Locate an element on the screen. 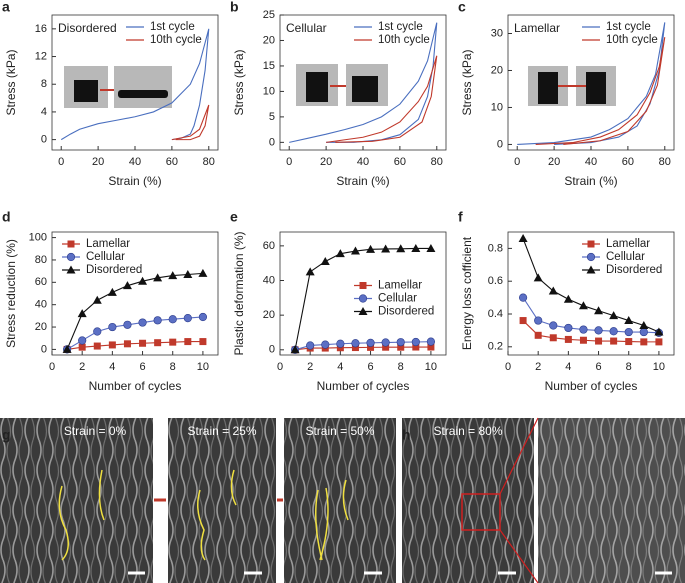 This screenshot has height=583, width=685. chart-title: Cellular is located at coordinates (306, 28).